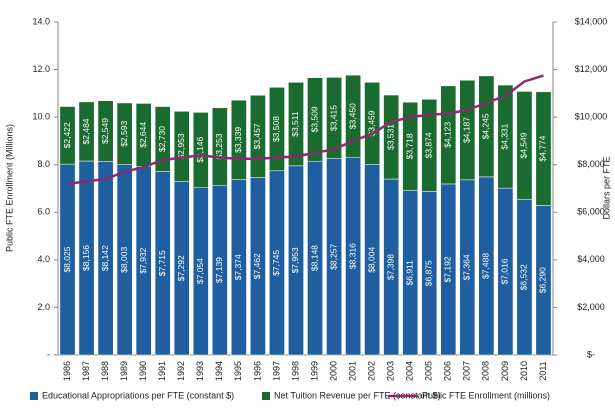  Describe the element at coordinates (543, 280) in the screenshot. I see `data-label: $6,290` at that location.